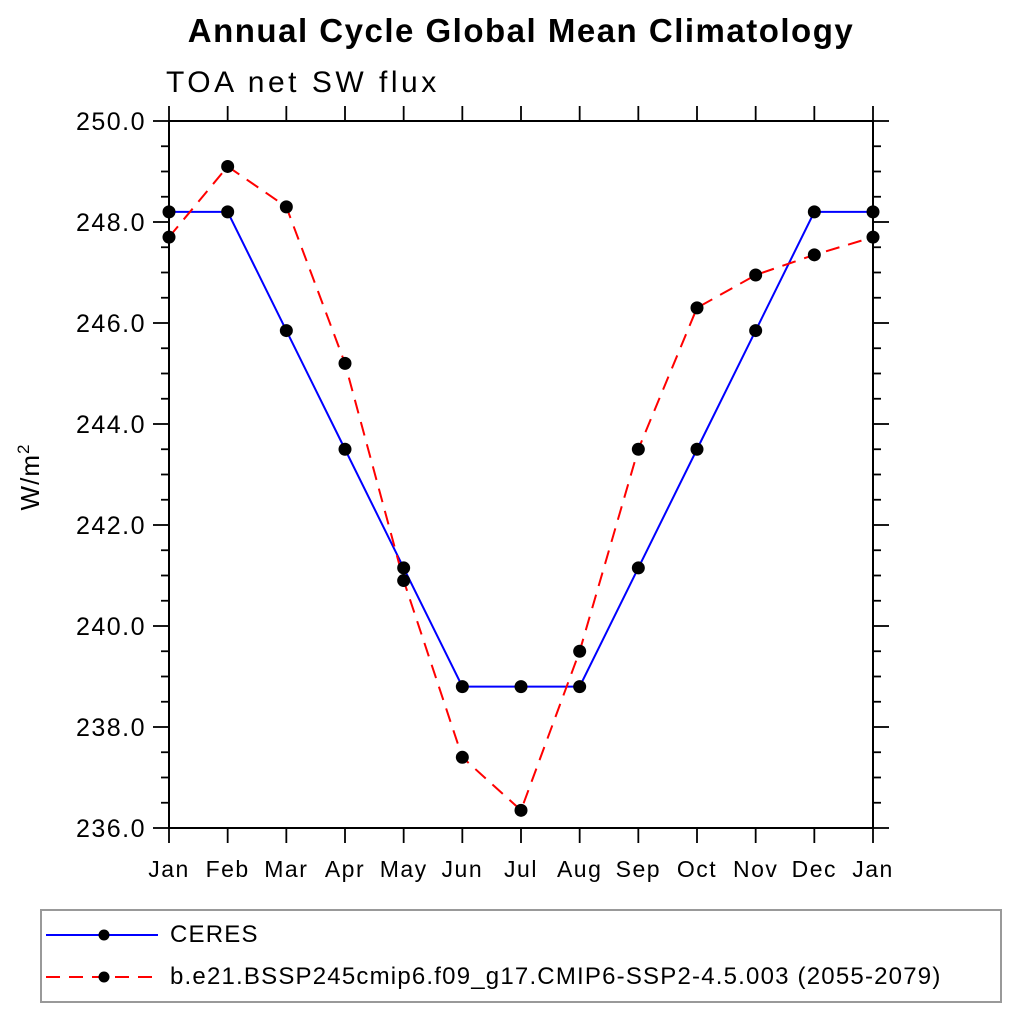 The height and width of the screenshot is (1024, 1024). What do you see at coordinates (697, 869) in the screenshot?
I see `x-tick-label: Oct` at bounding box center [697, 869].